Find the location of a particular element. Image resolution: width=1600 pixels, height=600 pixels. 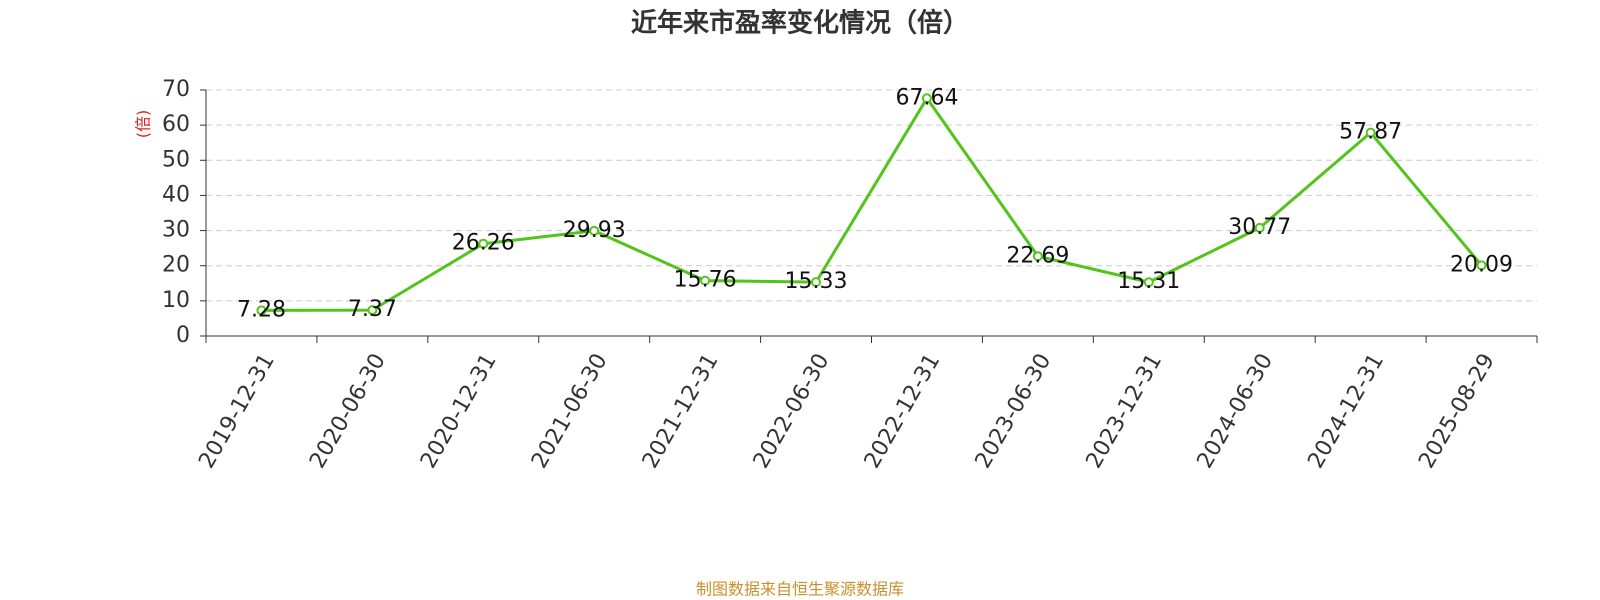

value-label: 15.33 is located at coordinates (816, 281).